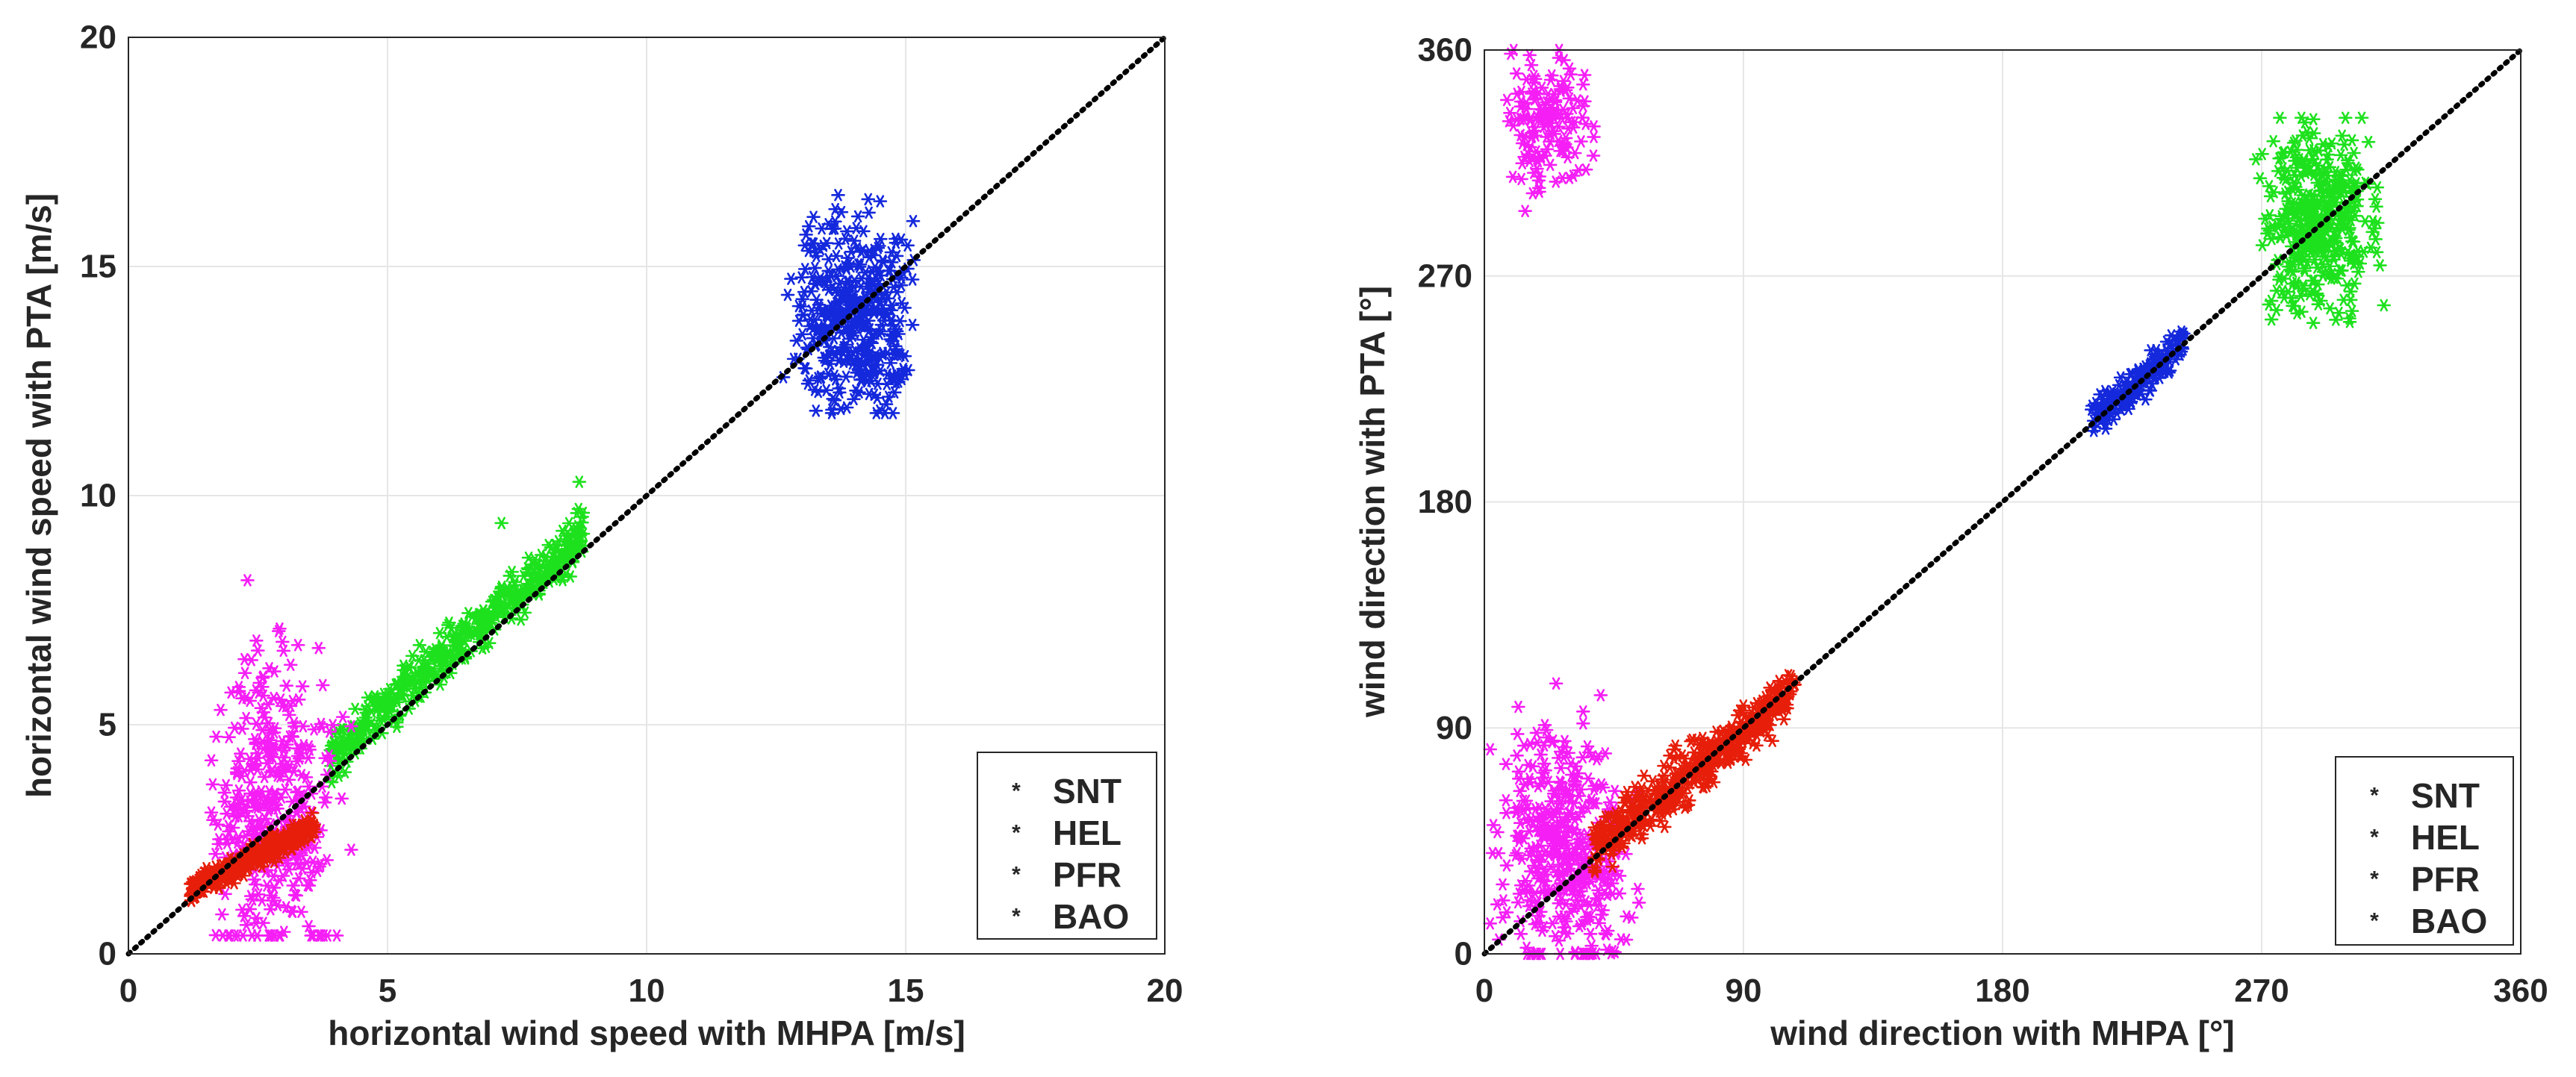 This screenshot has height=1077, width=2576. What do you see at coordinates (1165, 991) in the screenshot?
I see `x-tick-label: 20` at bounding box center [1165, 991].